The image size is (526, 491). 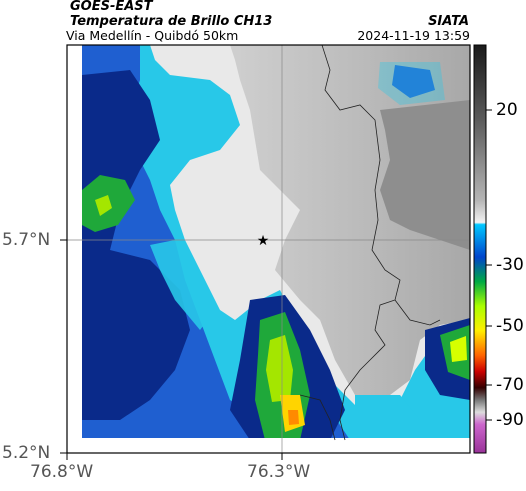 What do you see at coordinates (510, 420) in the screenshot?
I see `colorbar-tick-minus90: -90` at bounding box center [510, 420].